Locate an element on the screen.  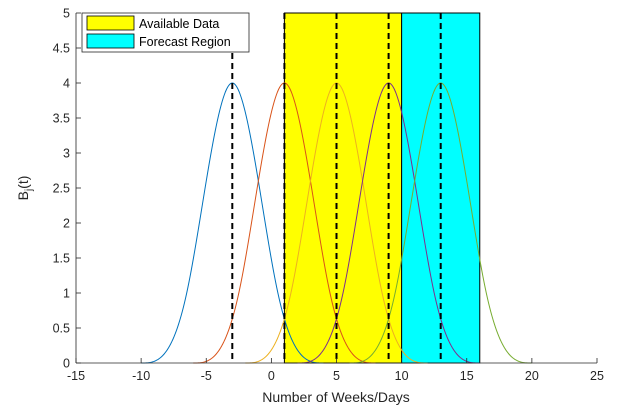
y-tick-label: 3 is located at coordinates (66, 154).